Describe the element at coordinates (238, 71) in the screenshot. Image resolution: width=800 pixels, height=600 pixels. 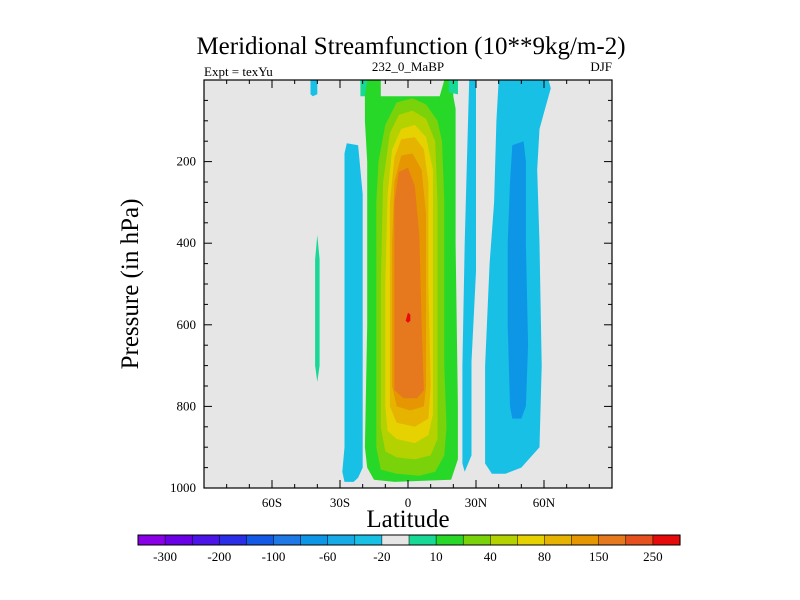
I see `subtitle-left: Expt = texYu` at that location.